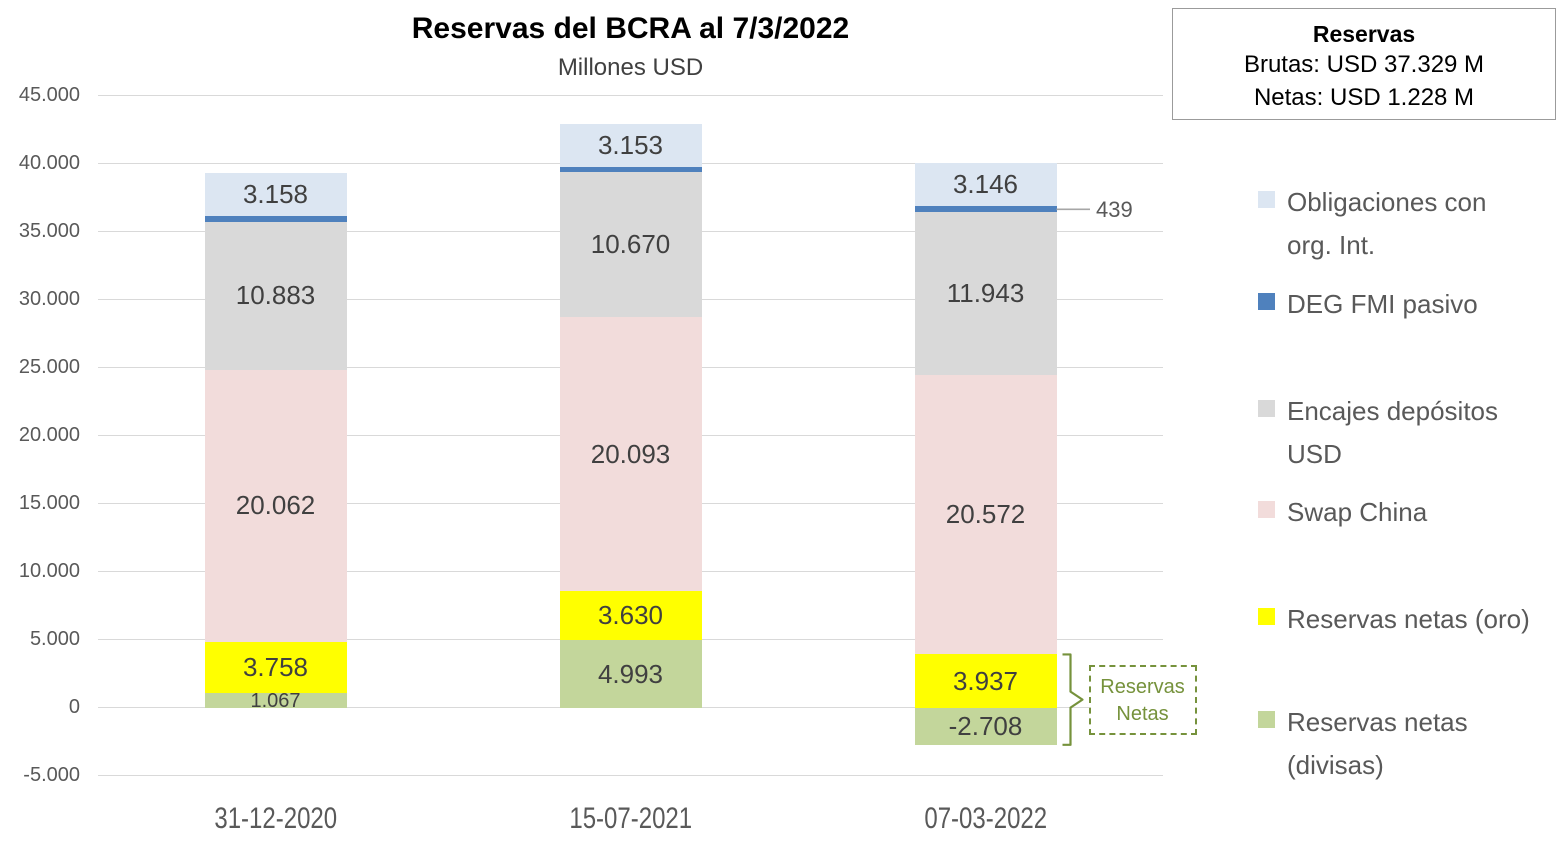 Image resolution: width=1564 pixels, height=846 pixels. I want to click on bar-segment: 20.093, so click(630, 454).